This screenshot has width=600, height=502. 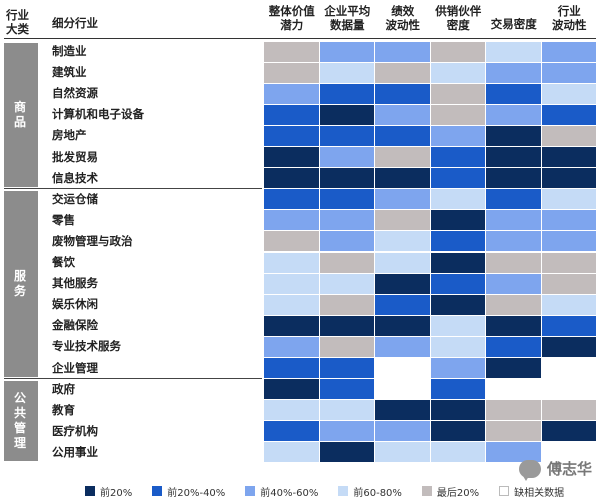 I want to click on legend-item: 前40%-60%, so click(x=281, y=491).